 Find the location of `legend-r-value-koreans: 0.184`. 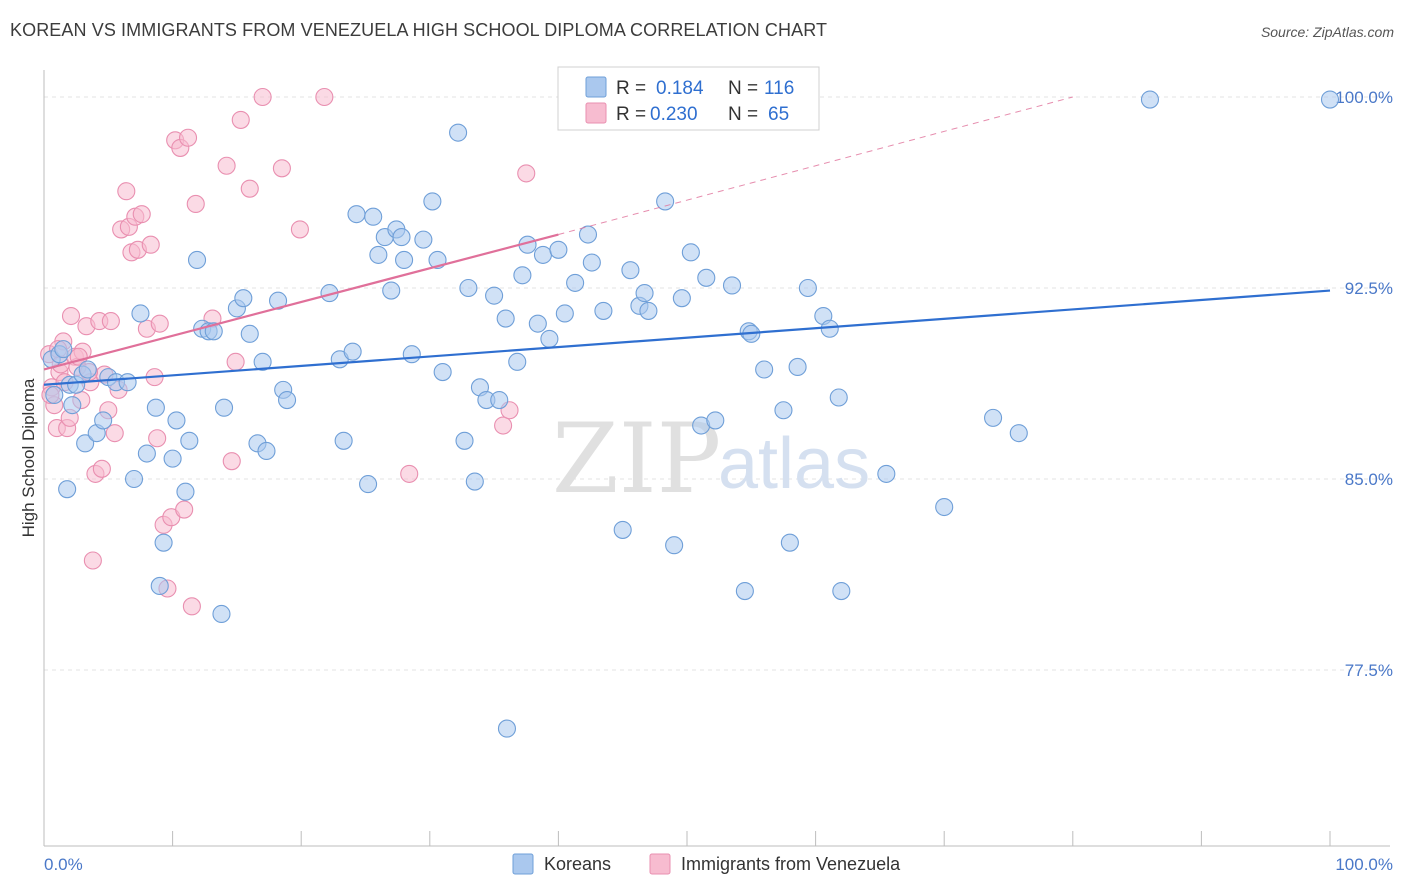

legend-r-value-koreans: 0.184 is located at coordinates (680, 88).